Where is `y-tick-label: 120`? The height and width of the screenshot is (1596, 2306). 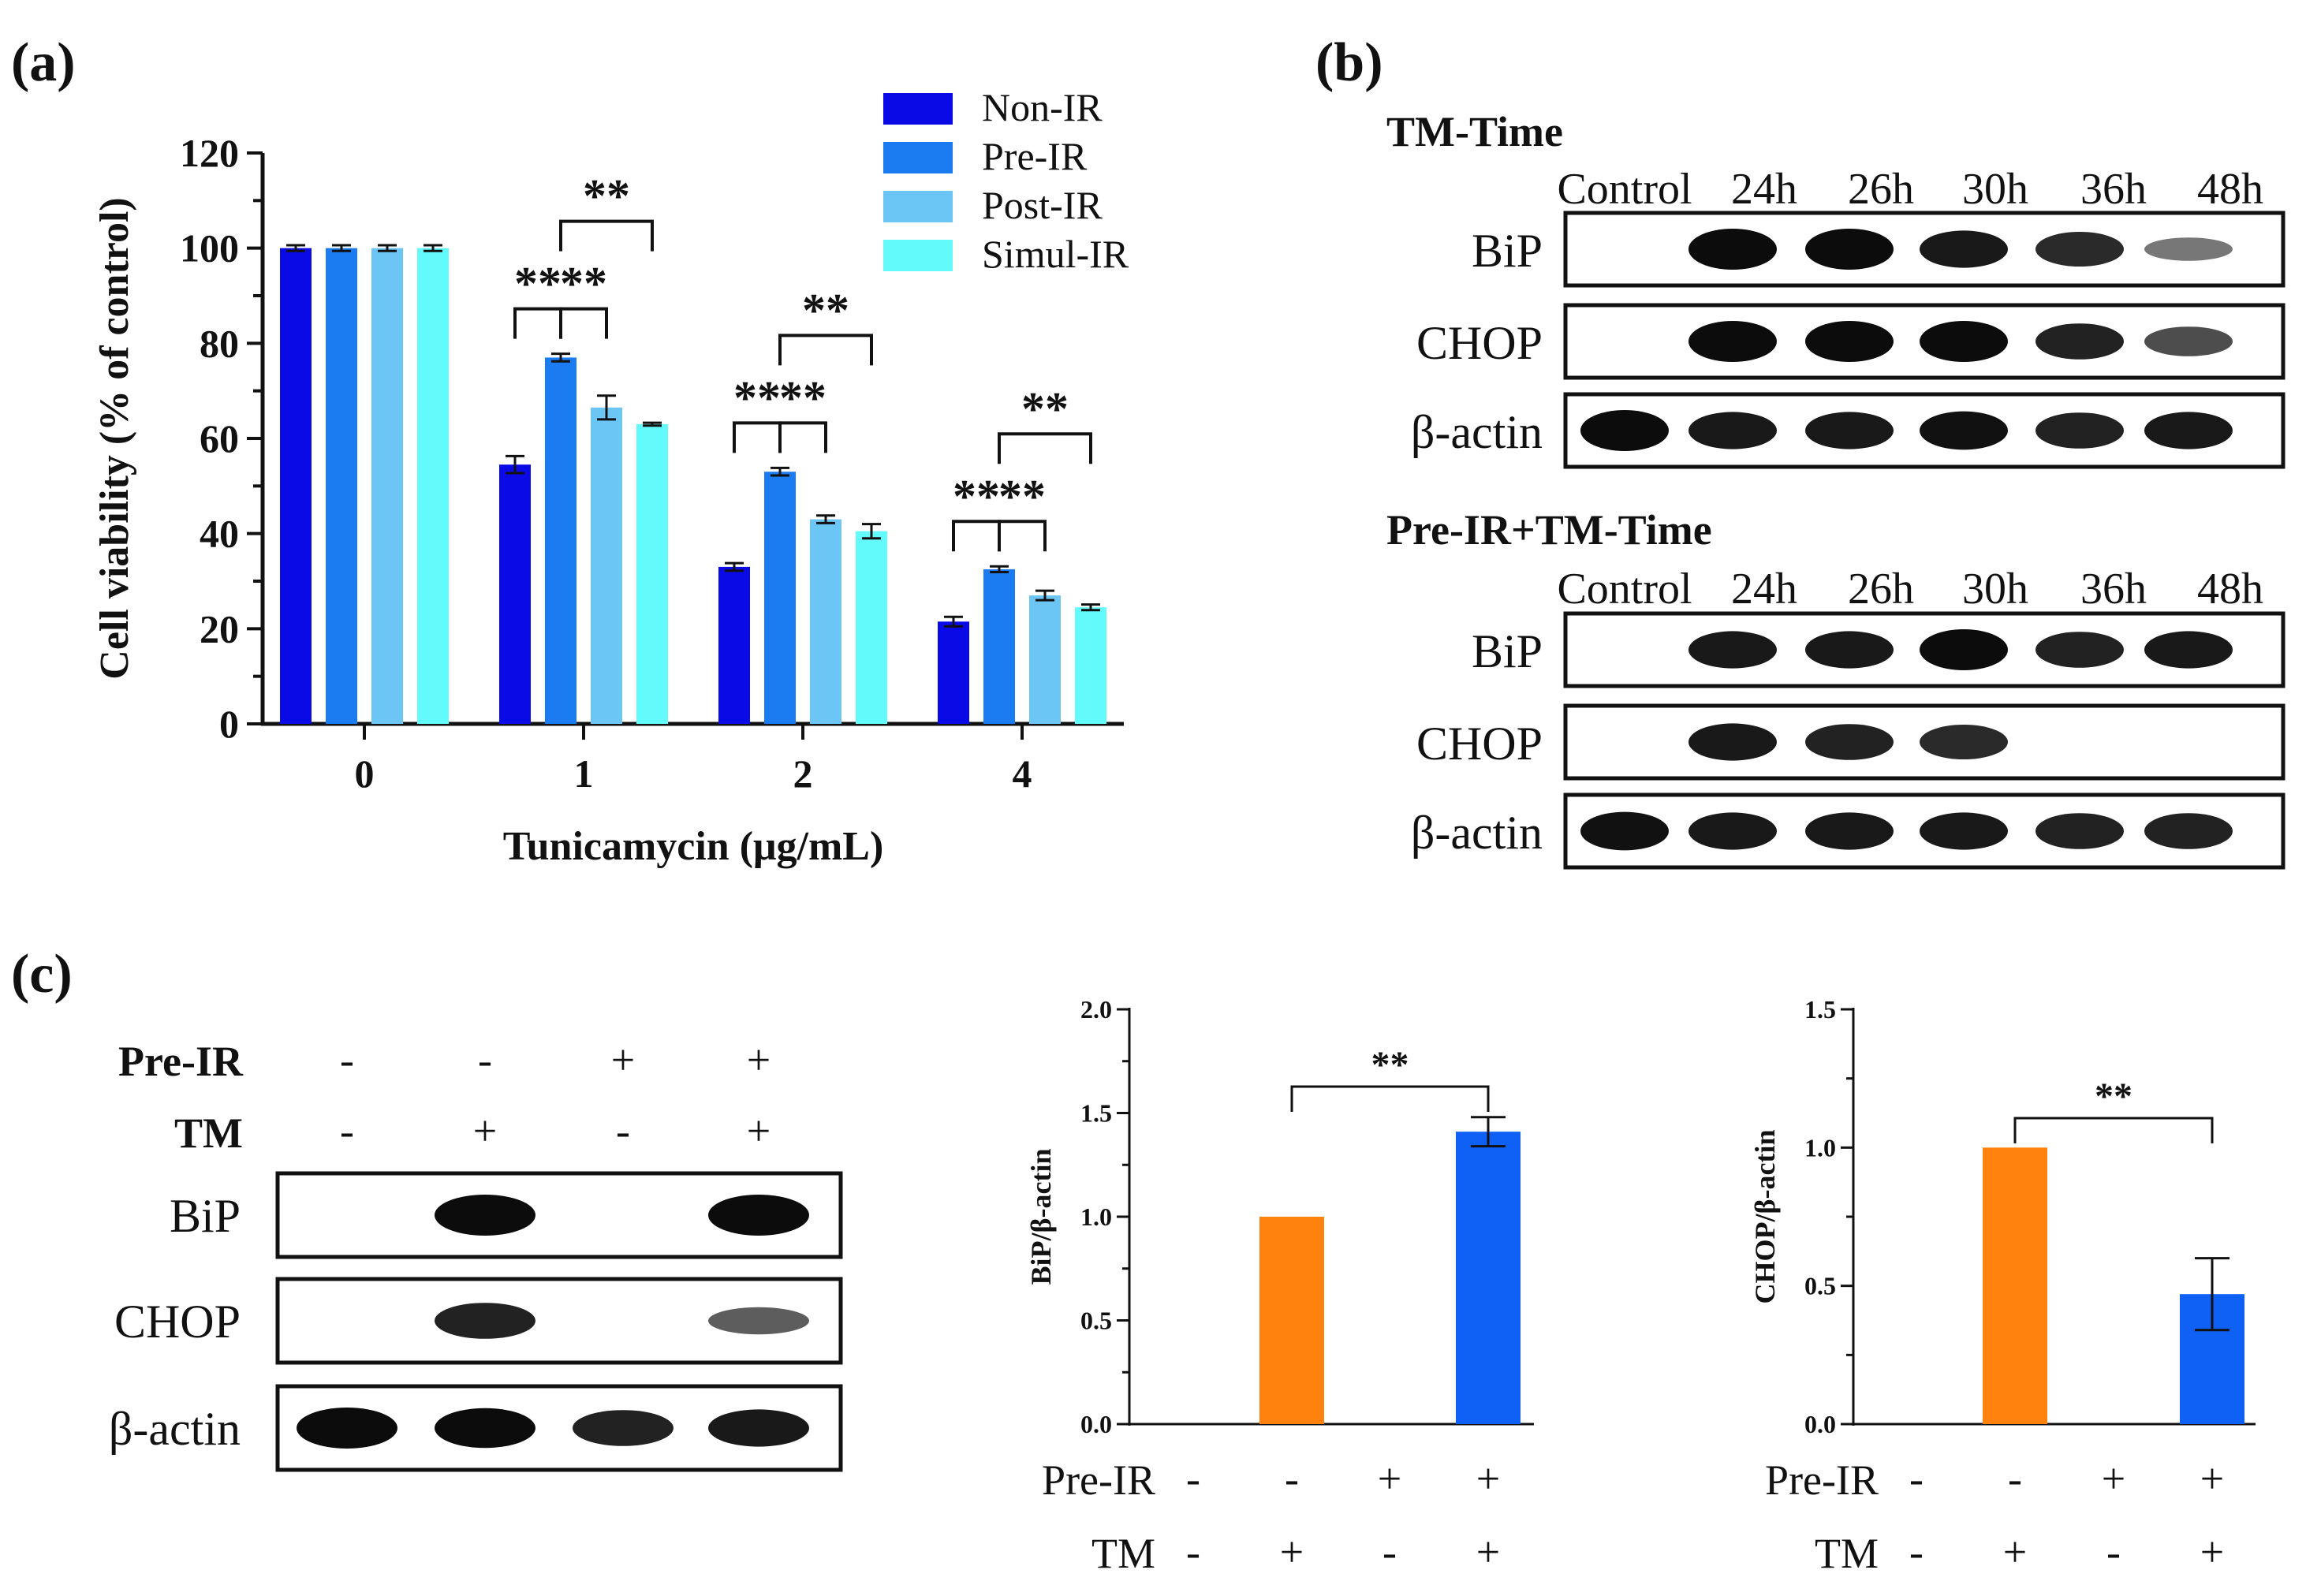
y-tick-label: 120 is located at coordinates (209, 153).